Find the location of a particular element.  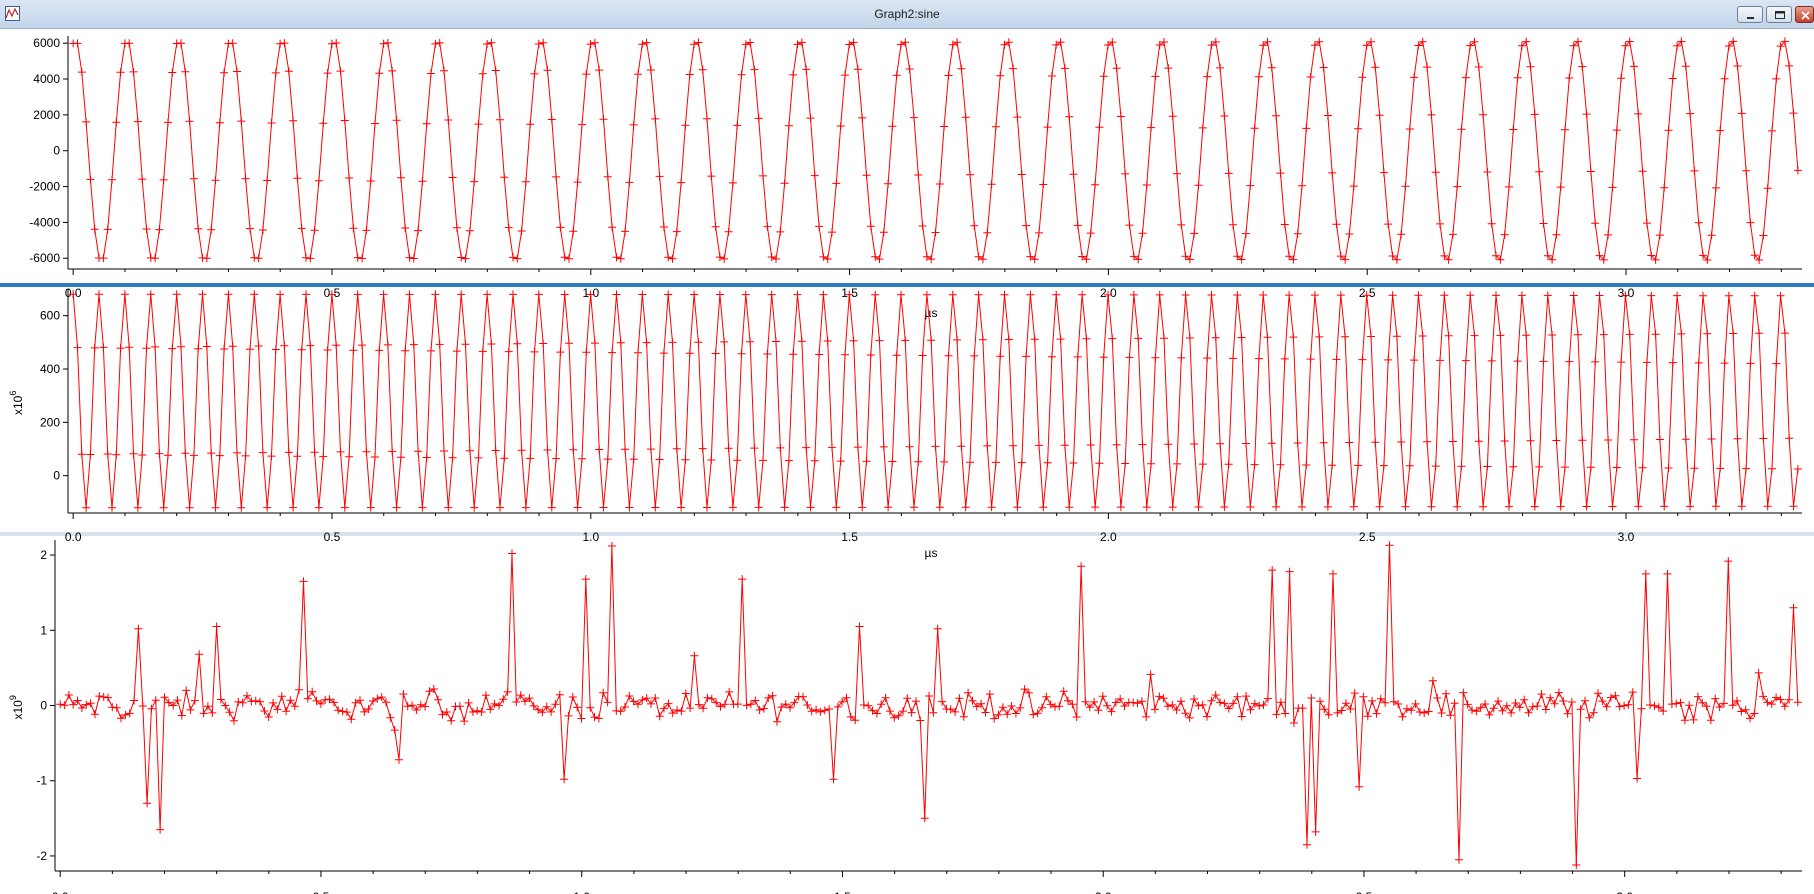

close-button is located at coordinates (1804, 14).